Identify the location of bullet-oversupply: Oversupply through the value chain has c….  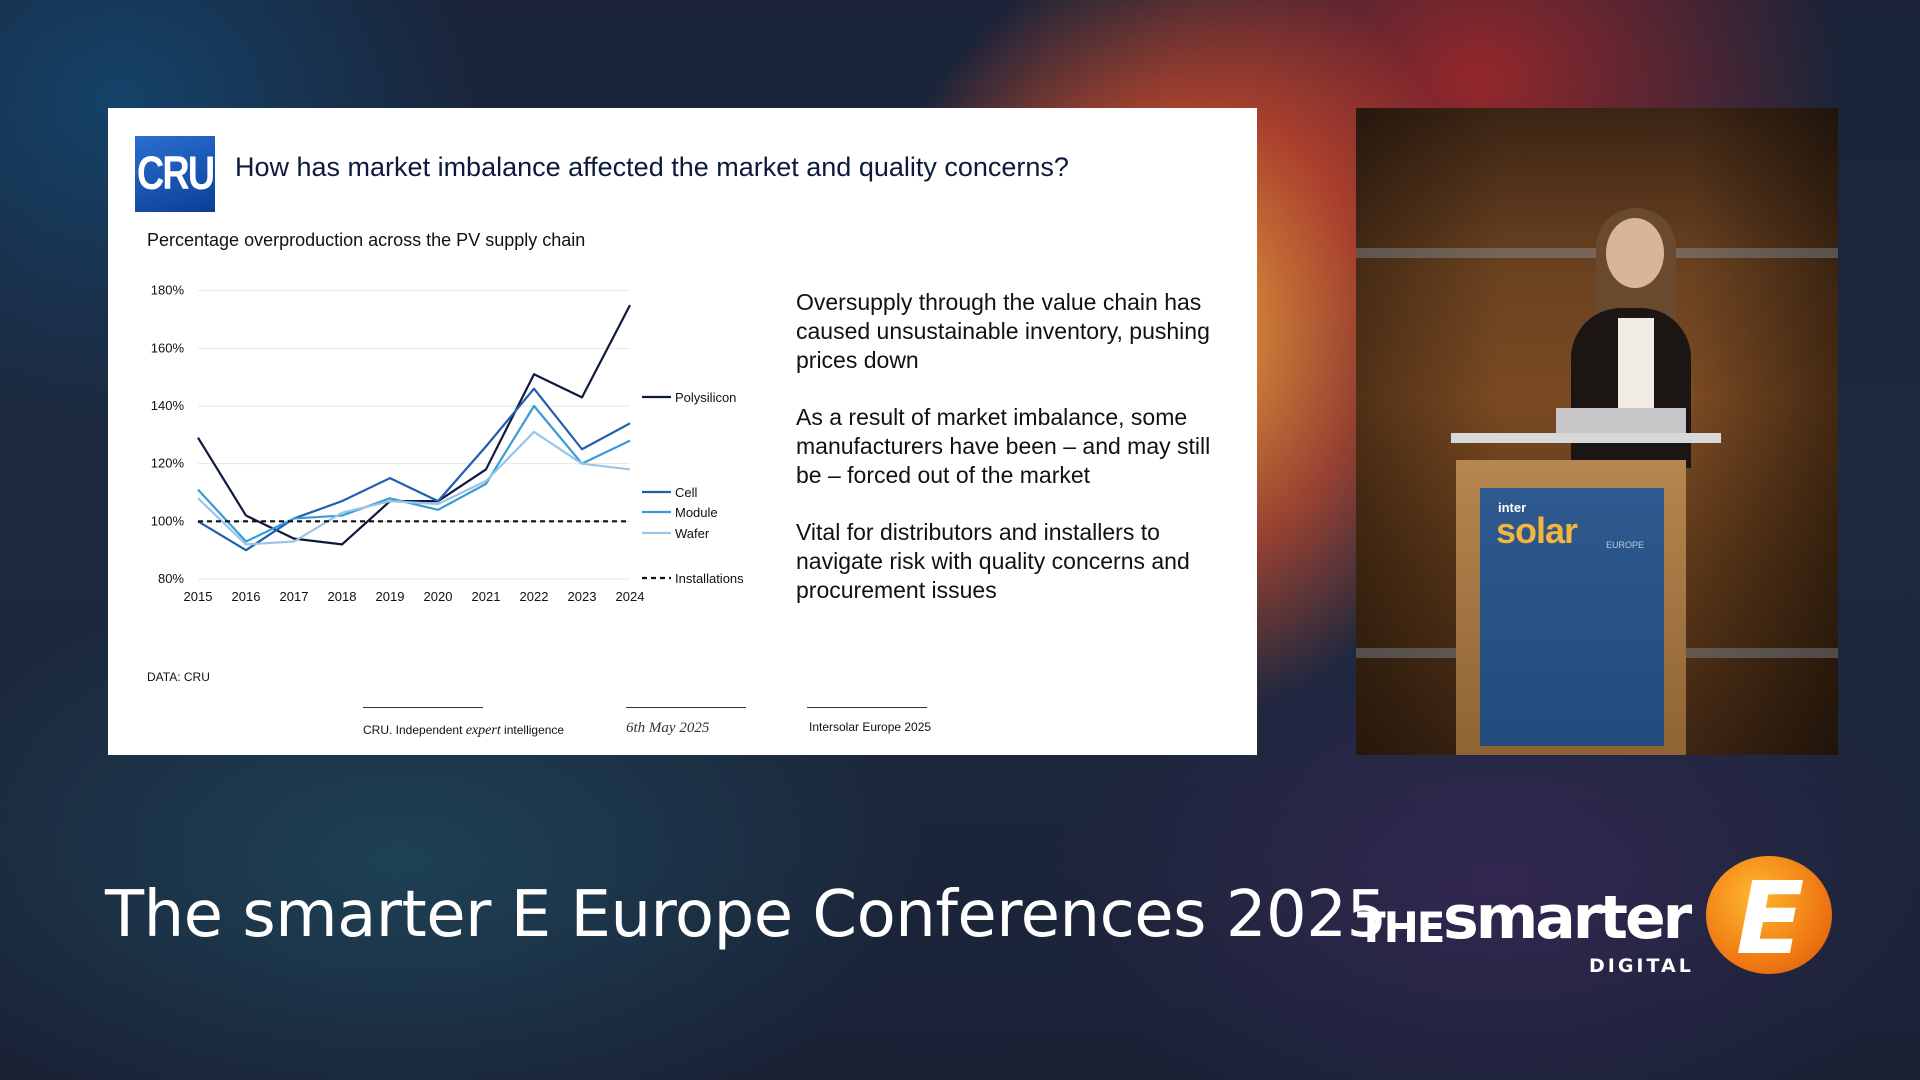
(1003, 331).